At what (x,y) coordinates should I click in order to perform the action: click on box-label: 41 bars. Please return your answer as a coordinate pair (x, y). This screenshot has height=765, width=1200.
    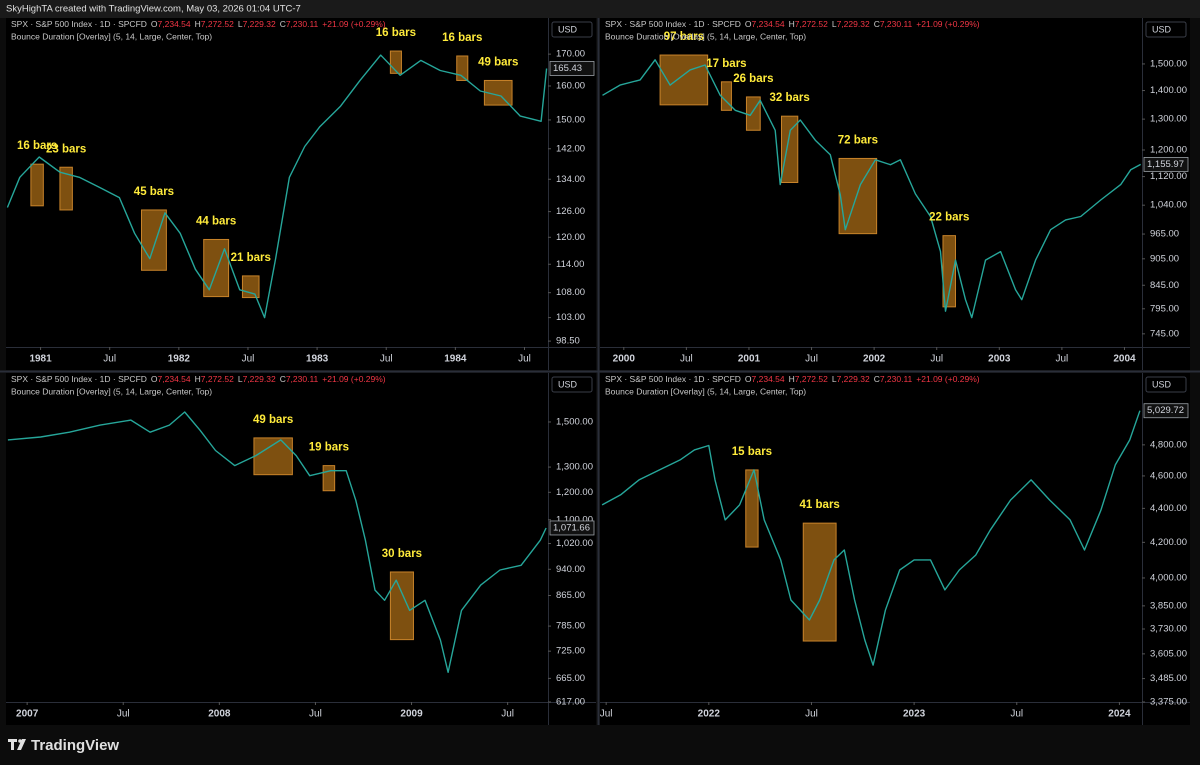
    Looking at the image, I should click on (820, 505).